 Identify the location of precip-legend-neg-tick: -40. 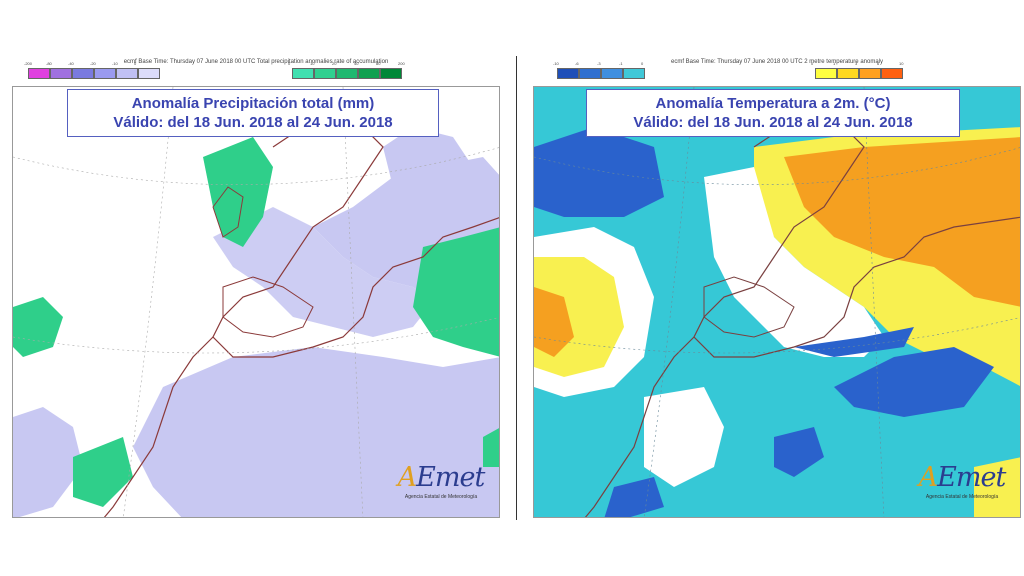
(71, 63).